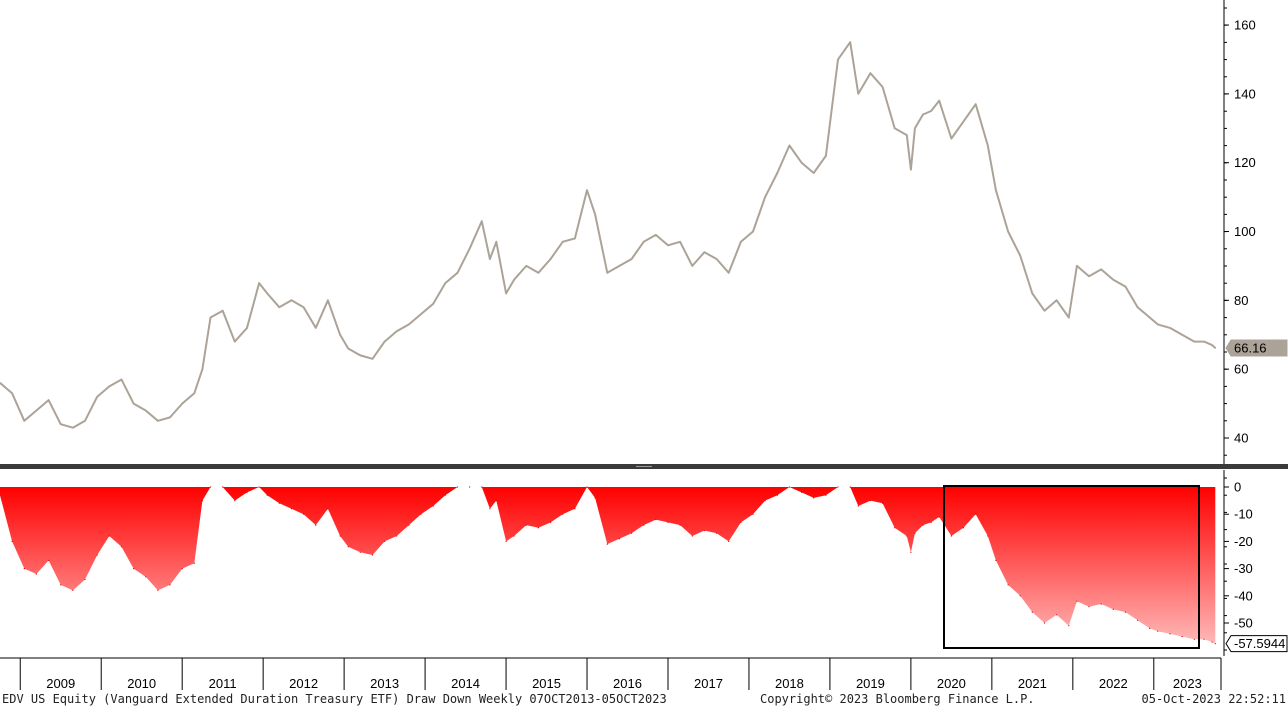  What do you see at coordinates (897, 699) in the screenshot?
I see `footer-copyright: Copyright© 2023 Bloomberg Finance L.P.` at bounding box center [897, 699].